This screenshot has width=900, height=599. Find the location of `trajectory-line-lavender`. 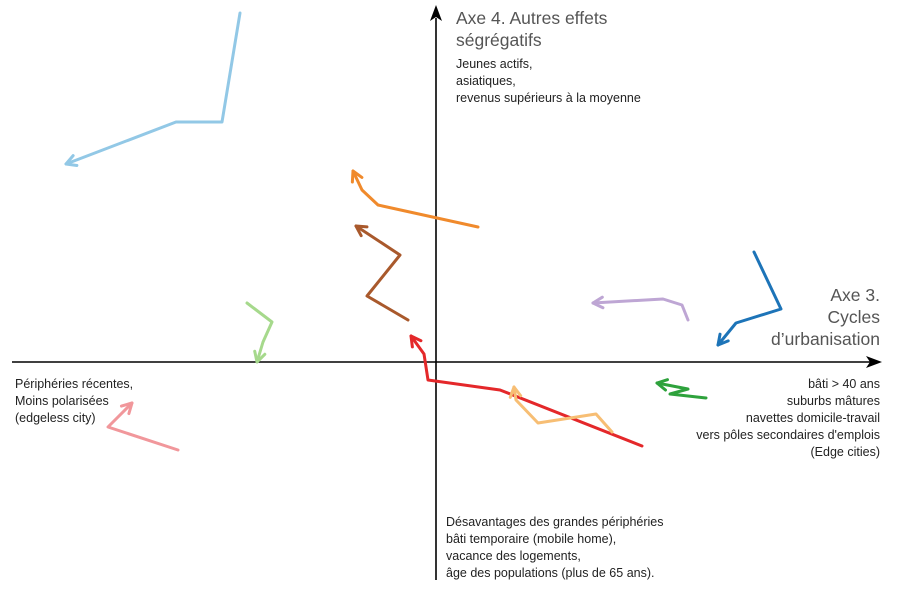

trajectory-line-lavender is located at coordinates (640, 309).